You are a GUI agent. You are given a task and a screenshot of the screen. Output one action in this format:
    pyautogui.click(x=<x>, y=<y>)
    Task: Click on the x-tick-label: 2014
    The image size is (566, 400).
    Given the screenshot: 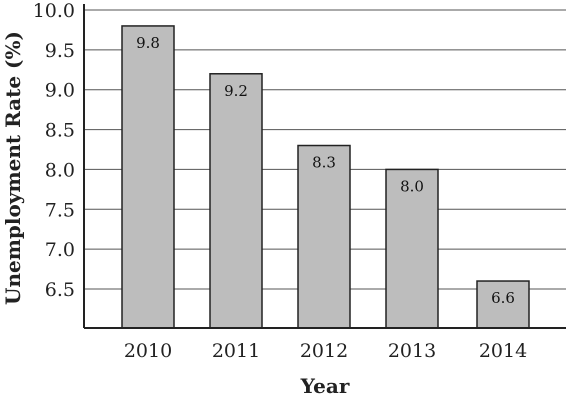 What is the action you would take?
    pyautogui.click(x=503, y=351)
    